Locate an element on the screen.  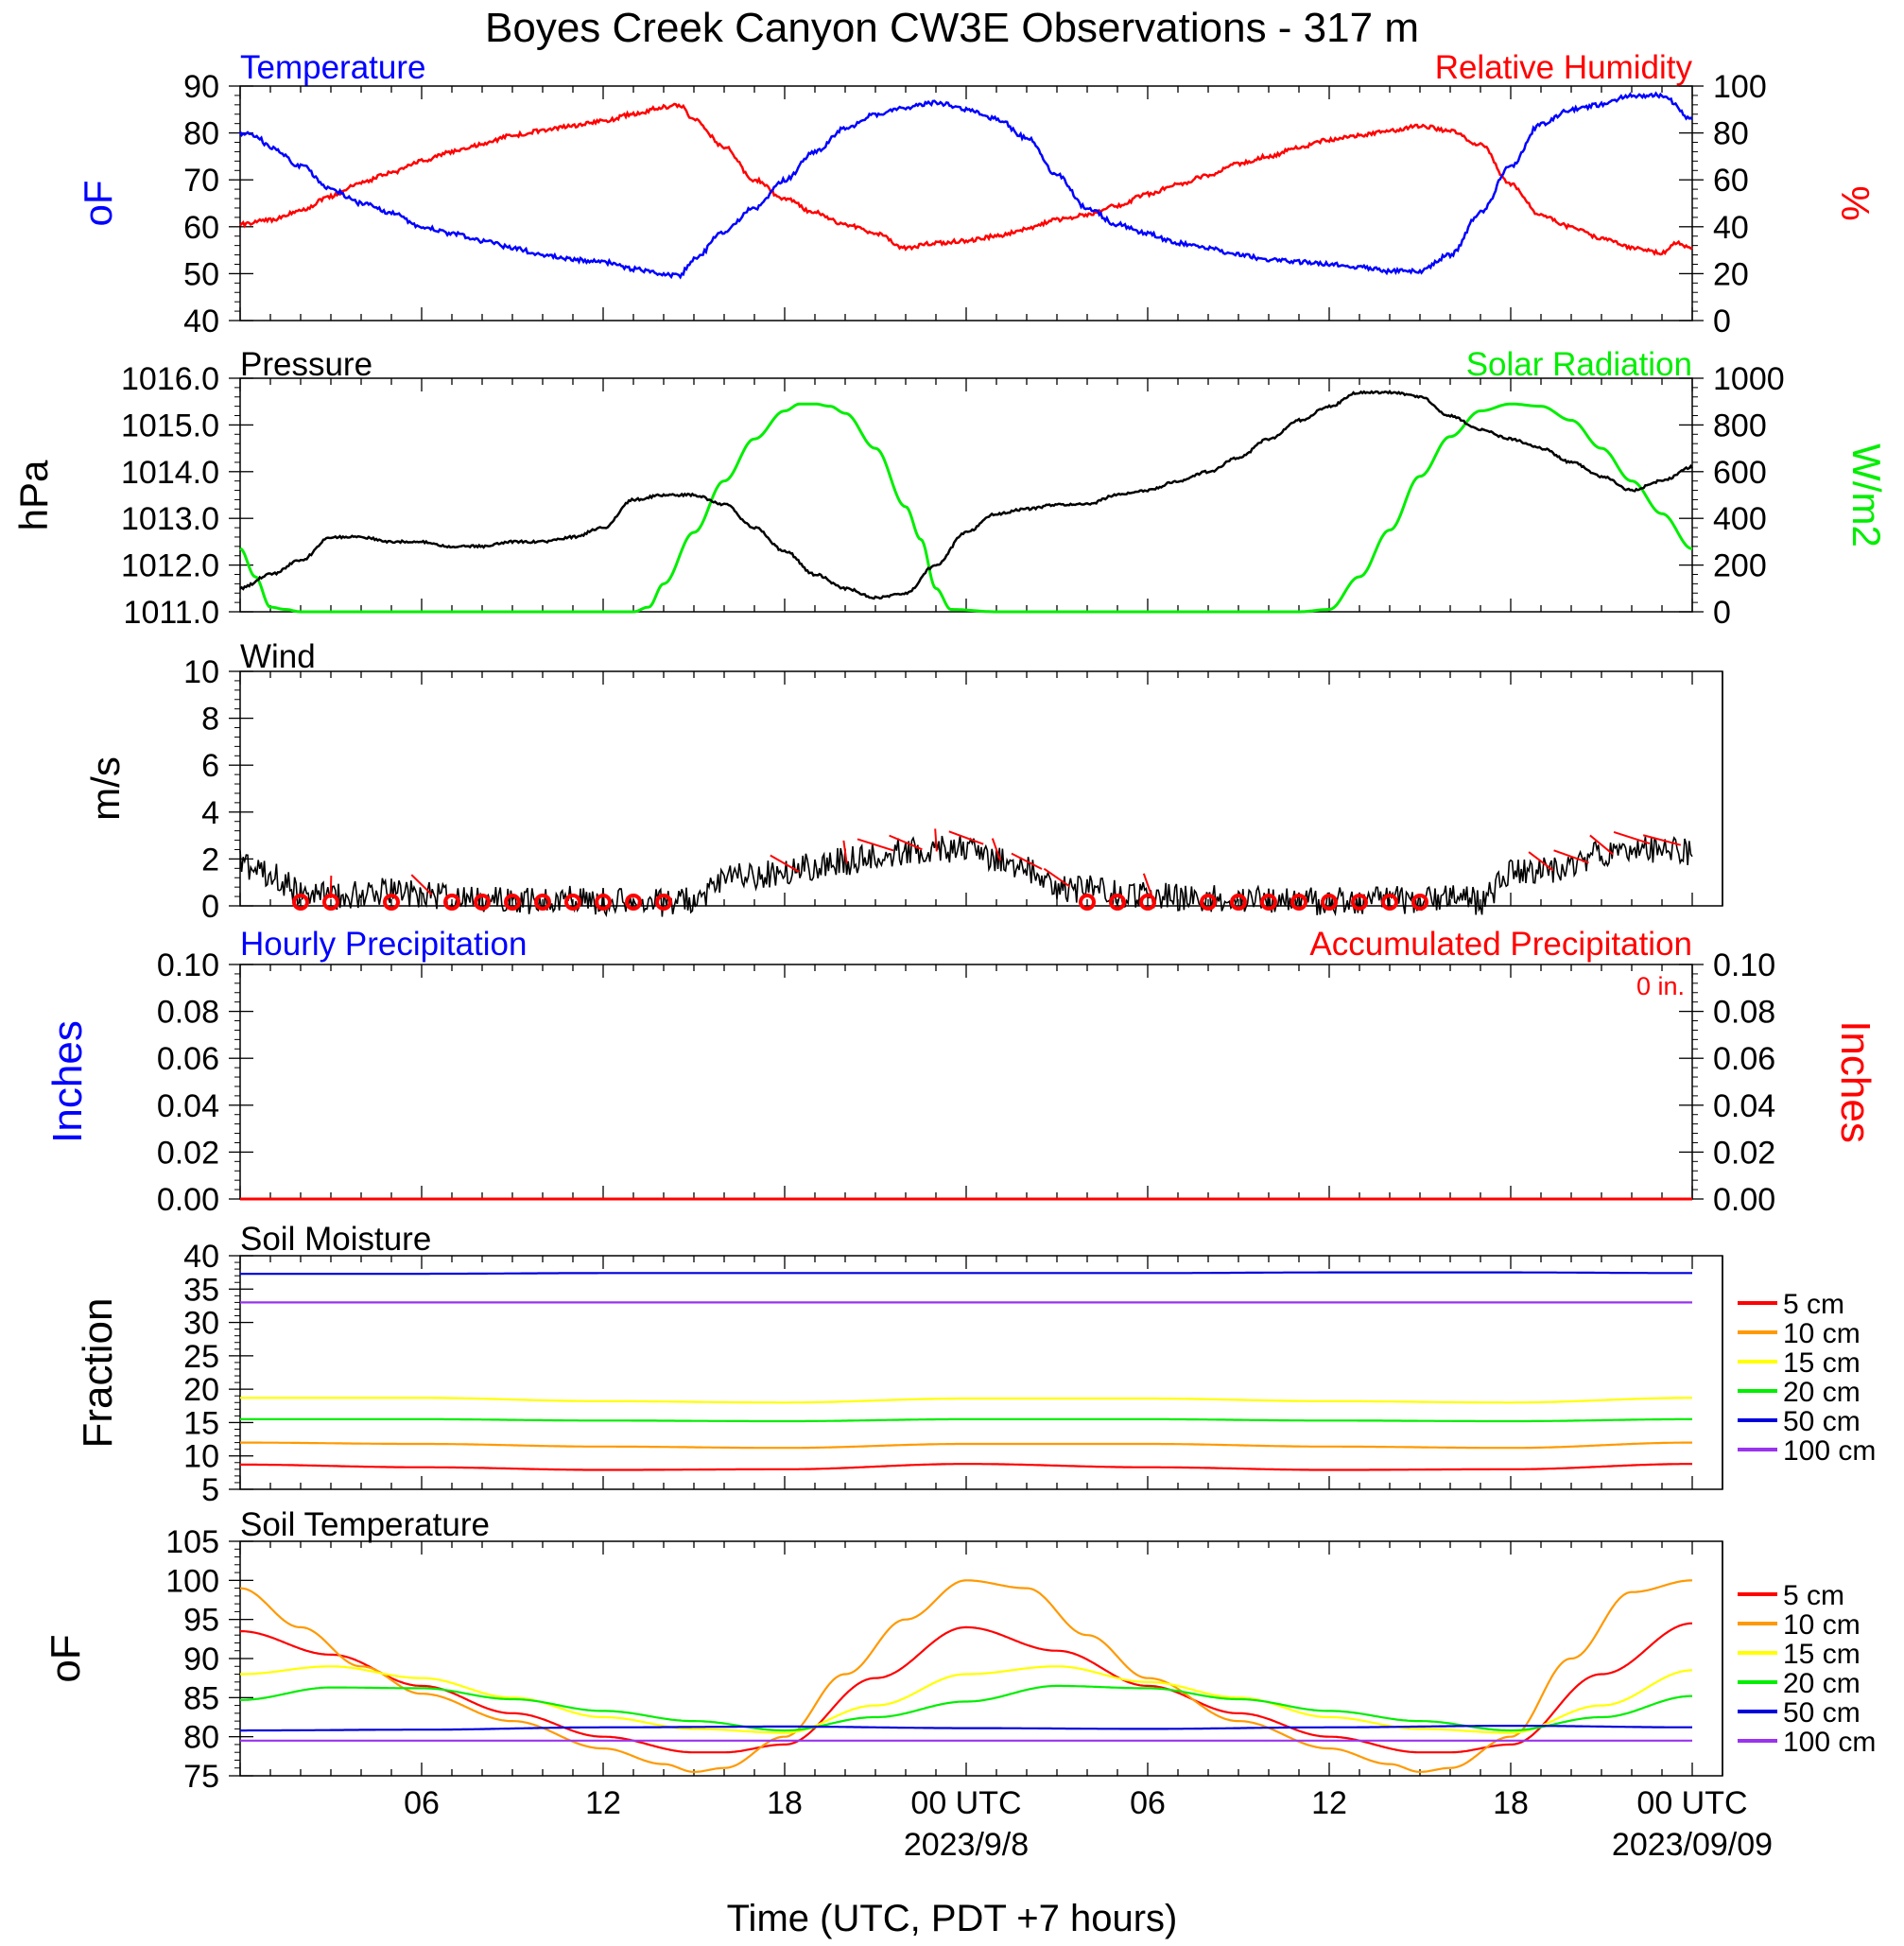
soil-moisture-legend-label: 15 cm is located at coordinates (1822, 1363).